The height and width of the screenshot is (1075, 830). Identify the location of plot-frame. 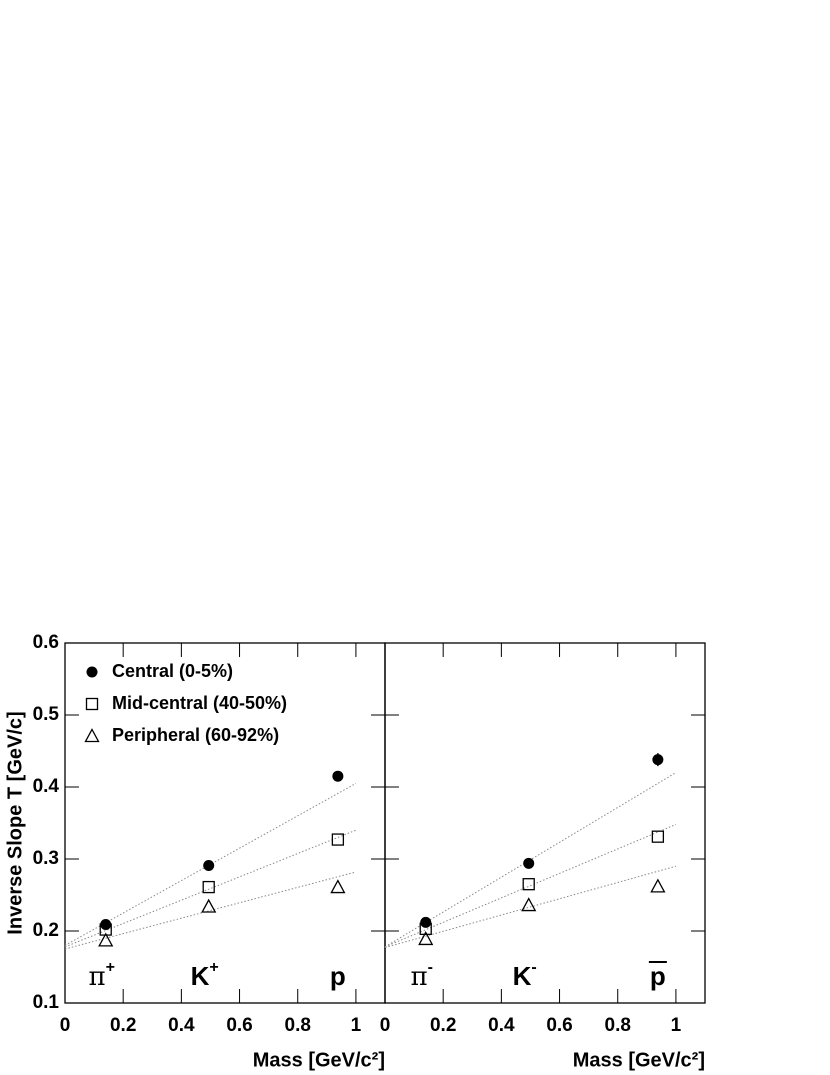
(545, 823).